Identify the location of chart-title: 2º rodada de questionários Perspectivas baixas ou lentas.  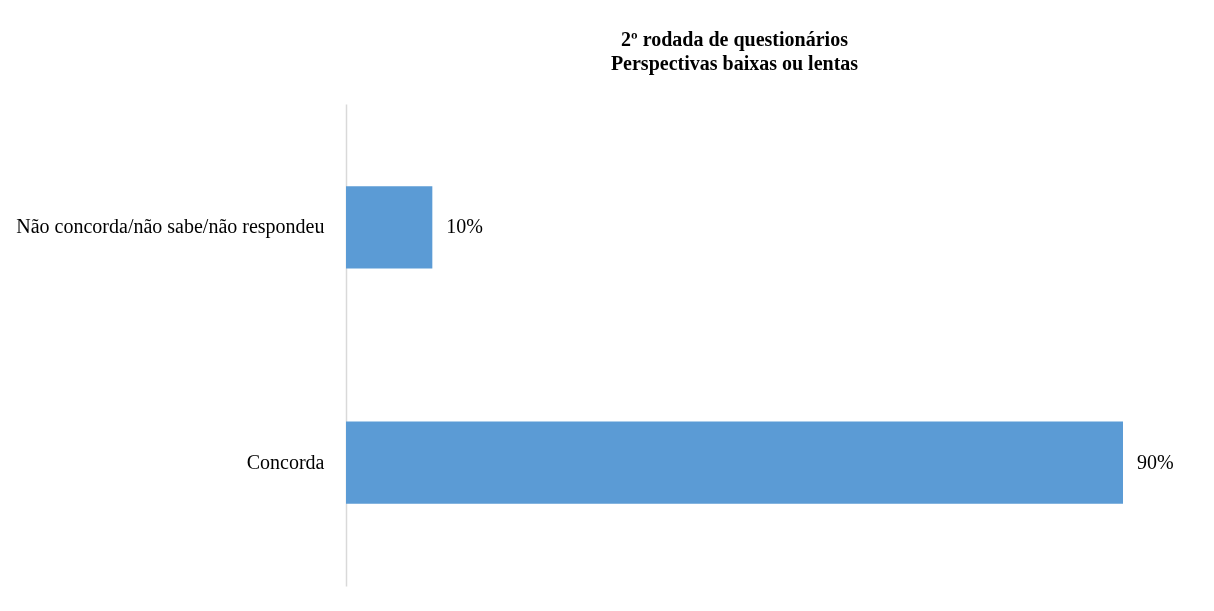
(734, 51).